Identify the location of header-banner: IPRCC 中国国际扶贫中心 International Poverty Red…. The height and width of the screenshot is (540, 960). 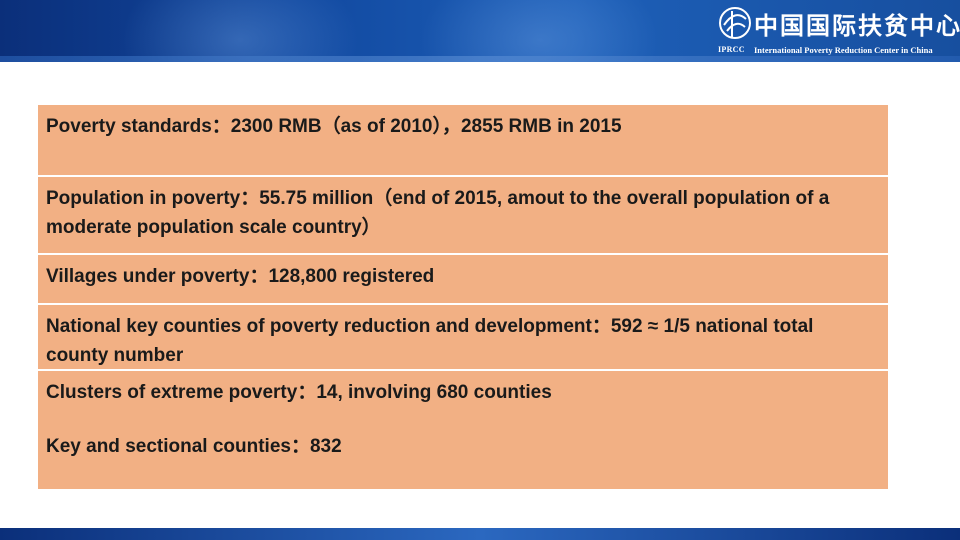
(480, 31).